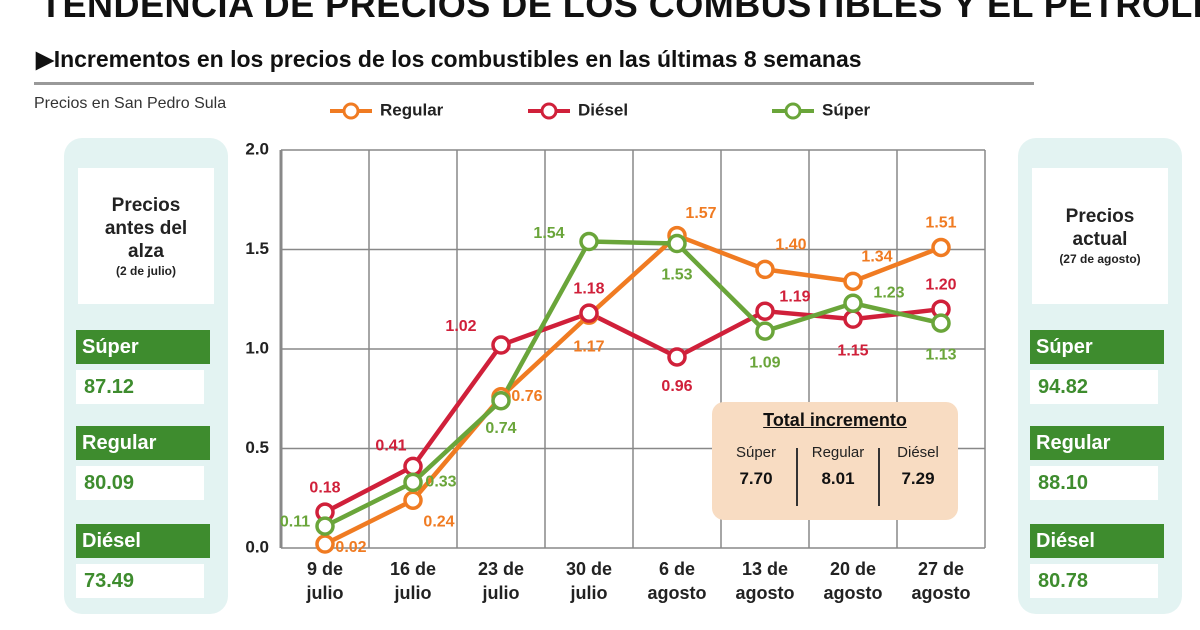 The height and width of the screenshot is (630, 1200). Describe the element at coordinates (413, 581) in the screenshot. I see `x-tick-label: 16 de julio` at that location.